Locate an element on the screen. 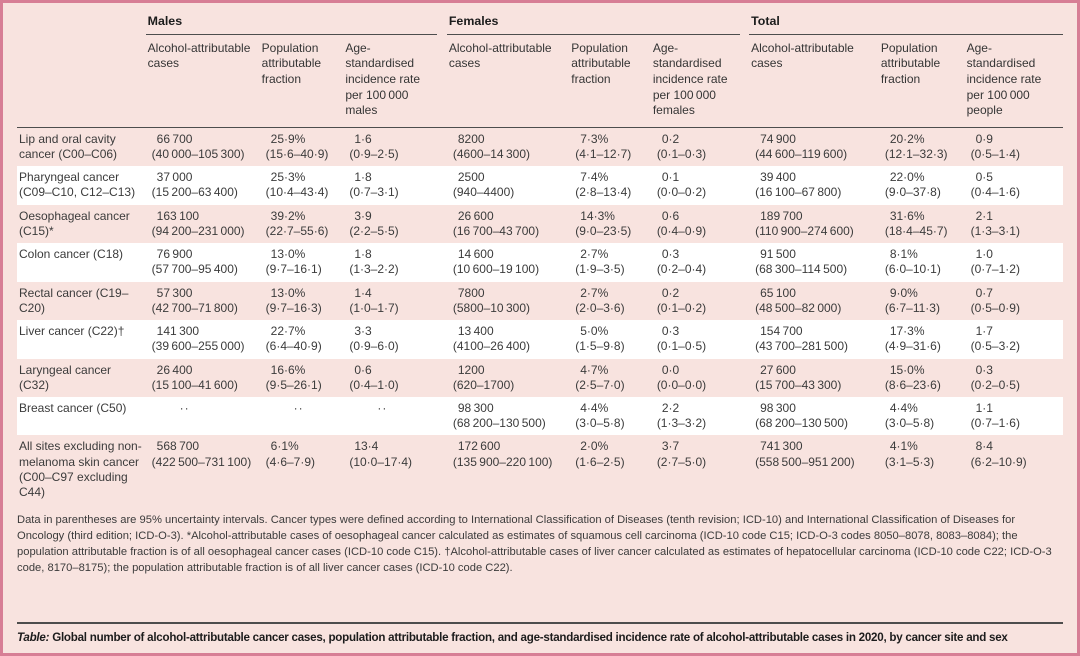 The image size is (1080, 656). column-header: Population attributable fraction is located at coordinates (921, 81).